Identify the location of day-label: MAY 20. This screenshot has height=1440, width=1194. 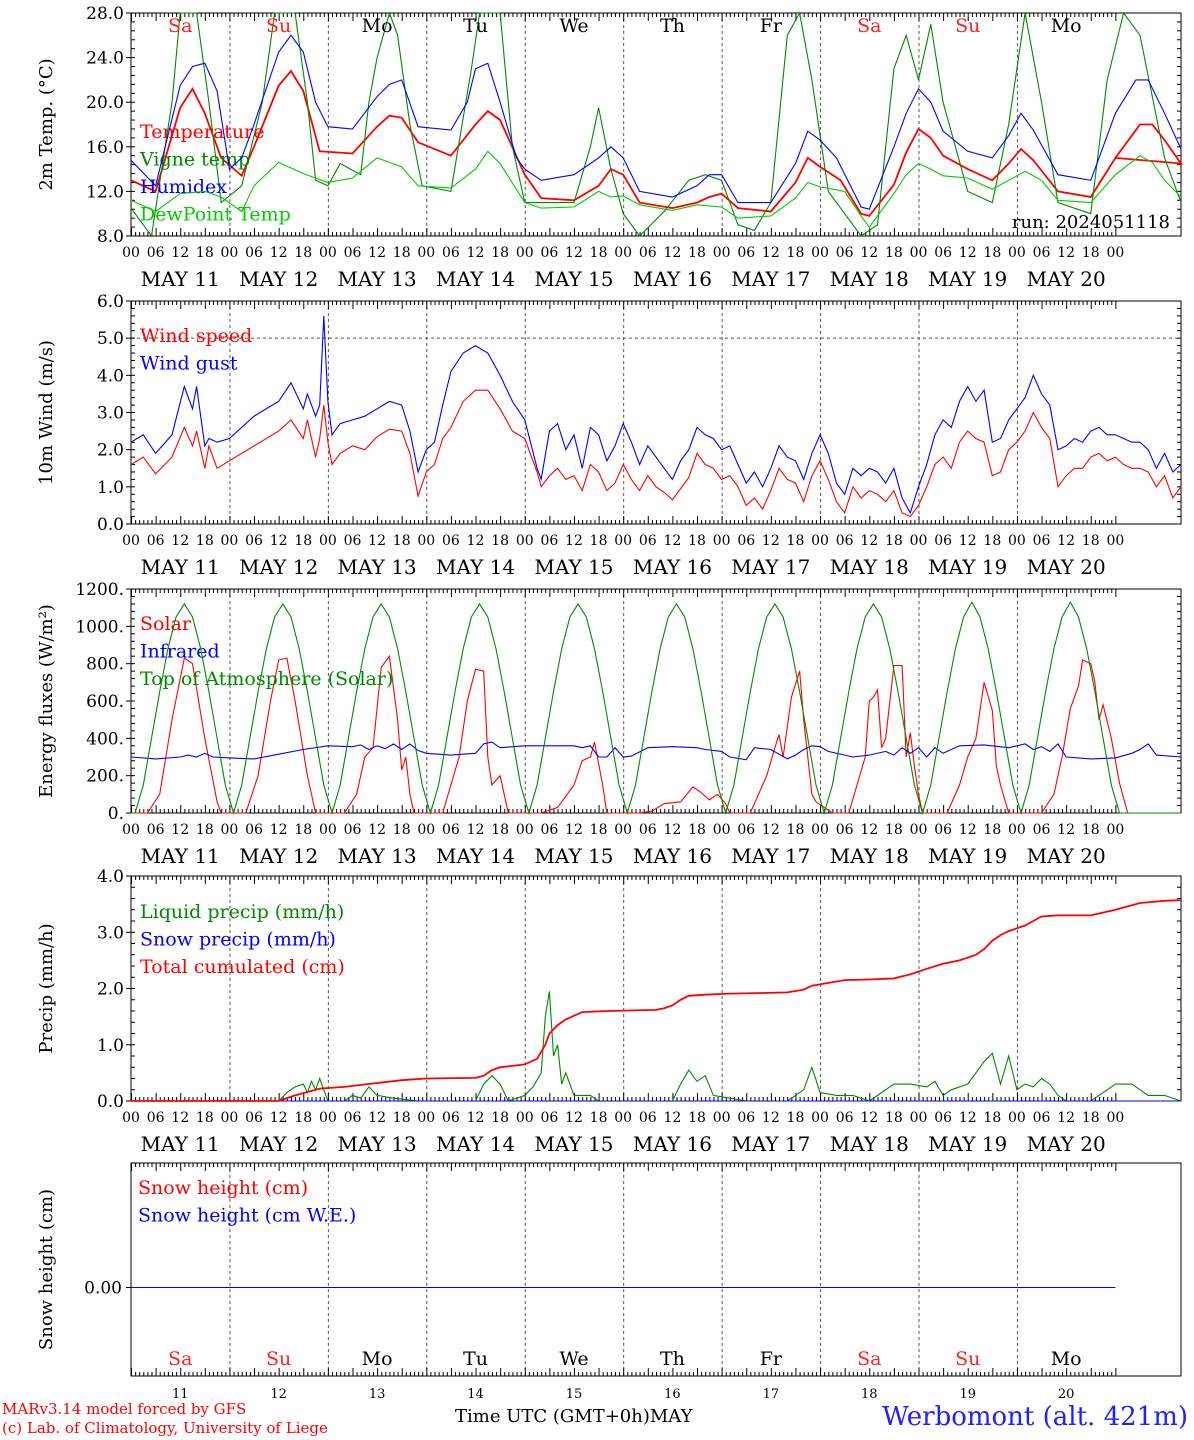
(1066, 279).